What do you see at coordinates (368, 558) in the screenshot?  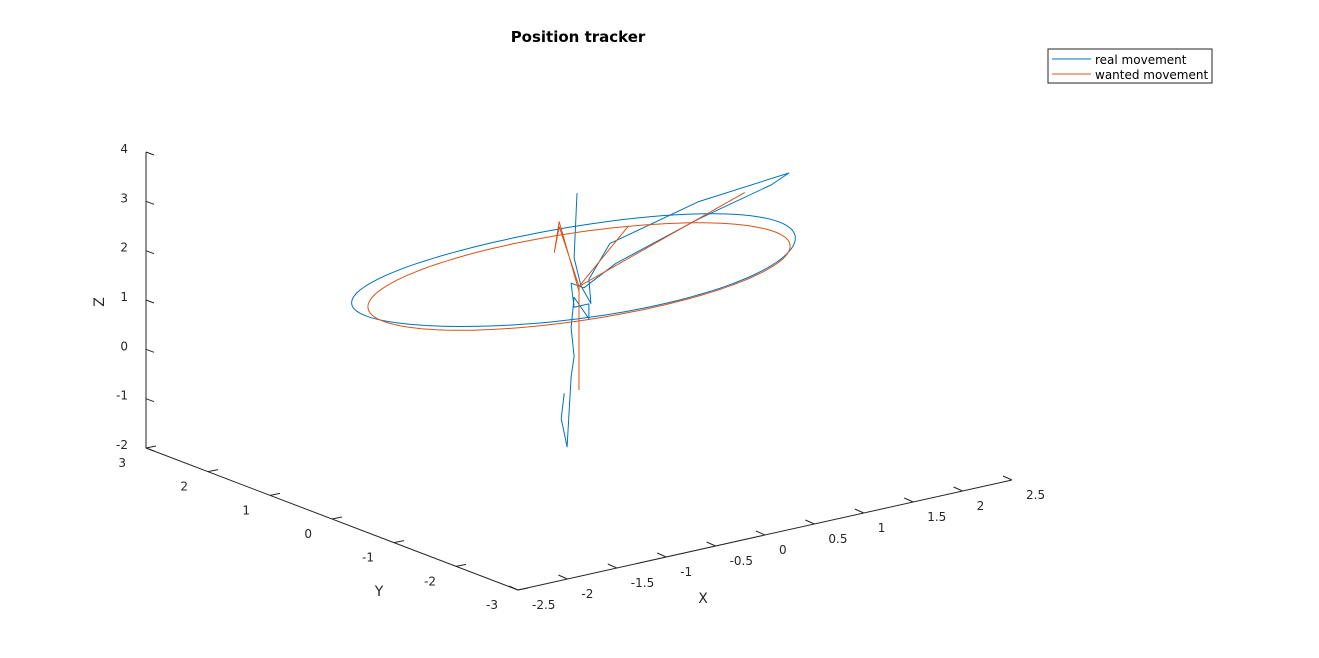 I see `y-tick-label: -1` at bounding box center [368, 558].